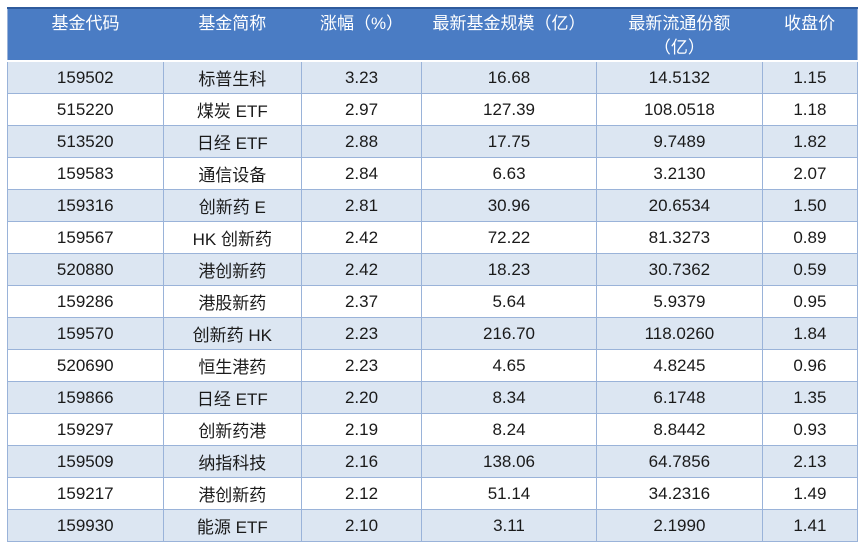 Image resolution: width=865 pixels, height=549 pixels. What do you see at coordinates (679, 397) in the screenshot?
I see `cell-circulating-shares: 6.1748` at bounding box center [679, 397].